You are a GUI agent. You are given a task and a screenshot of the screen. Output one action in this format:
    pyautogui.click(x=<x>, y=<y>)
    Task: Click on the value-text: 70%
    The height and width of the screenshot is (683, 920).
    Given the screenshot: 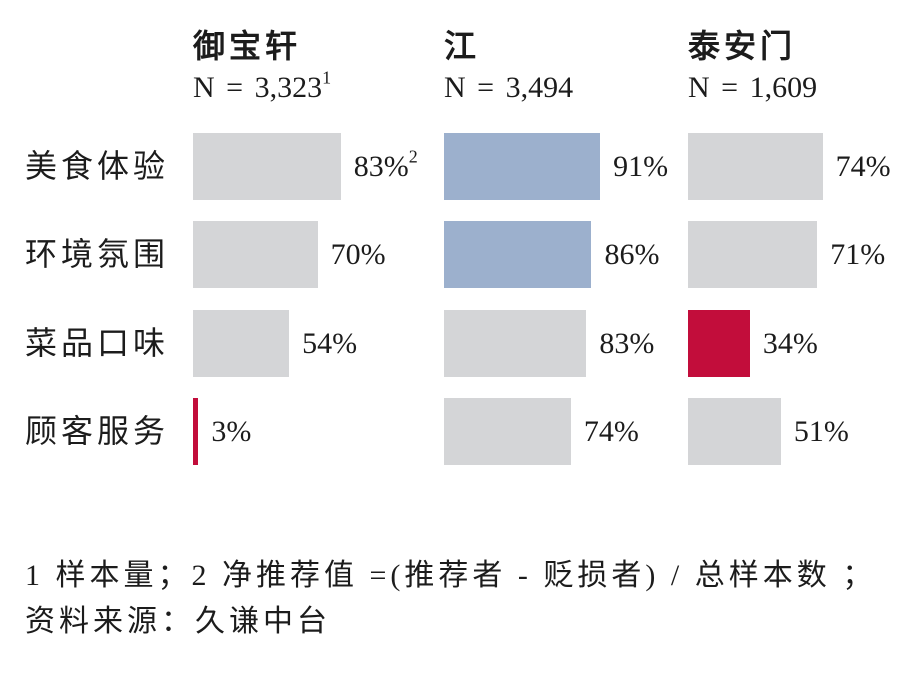 What is the action you would take?
    pyautogui.click(x=358, y=254)
    